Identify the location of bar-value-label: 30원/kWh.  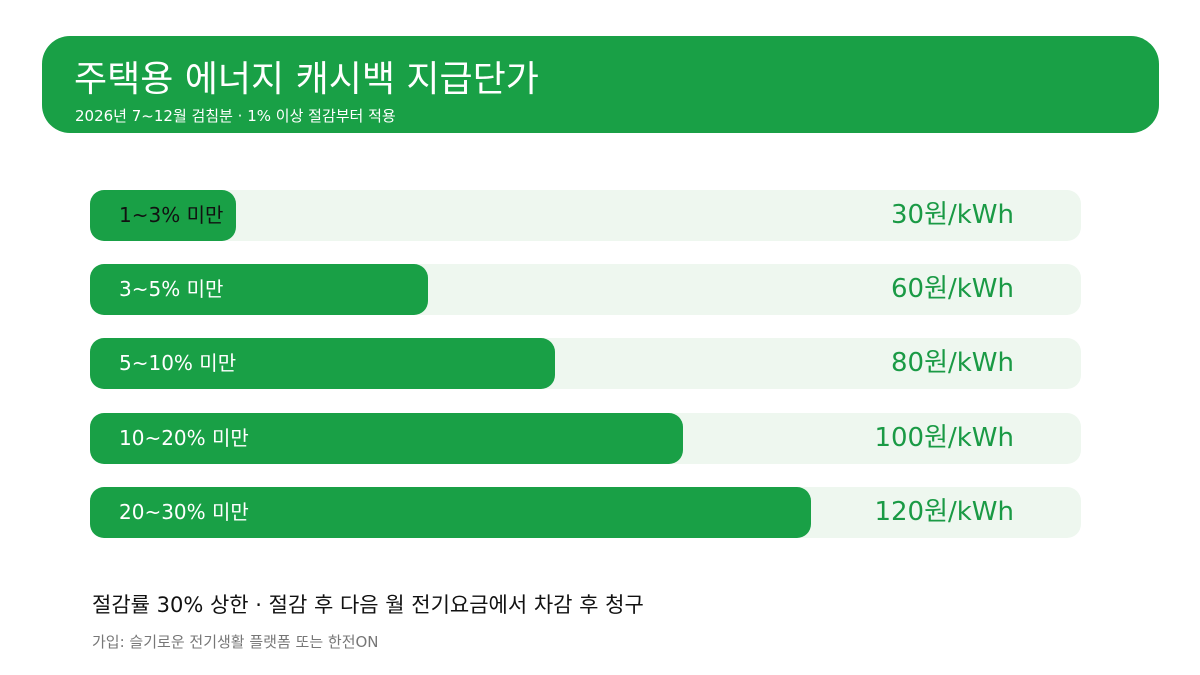
(952, 215).